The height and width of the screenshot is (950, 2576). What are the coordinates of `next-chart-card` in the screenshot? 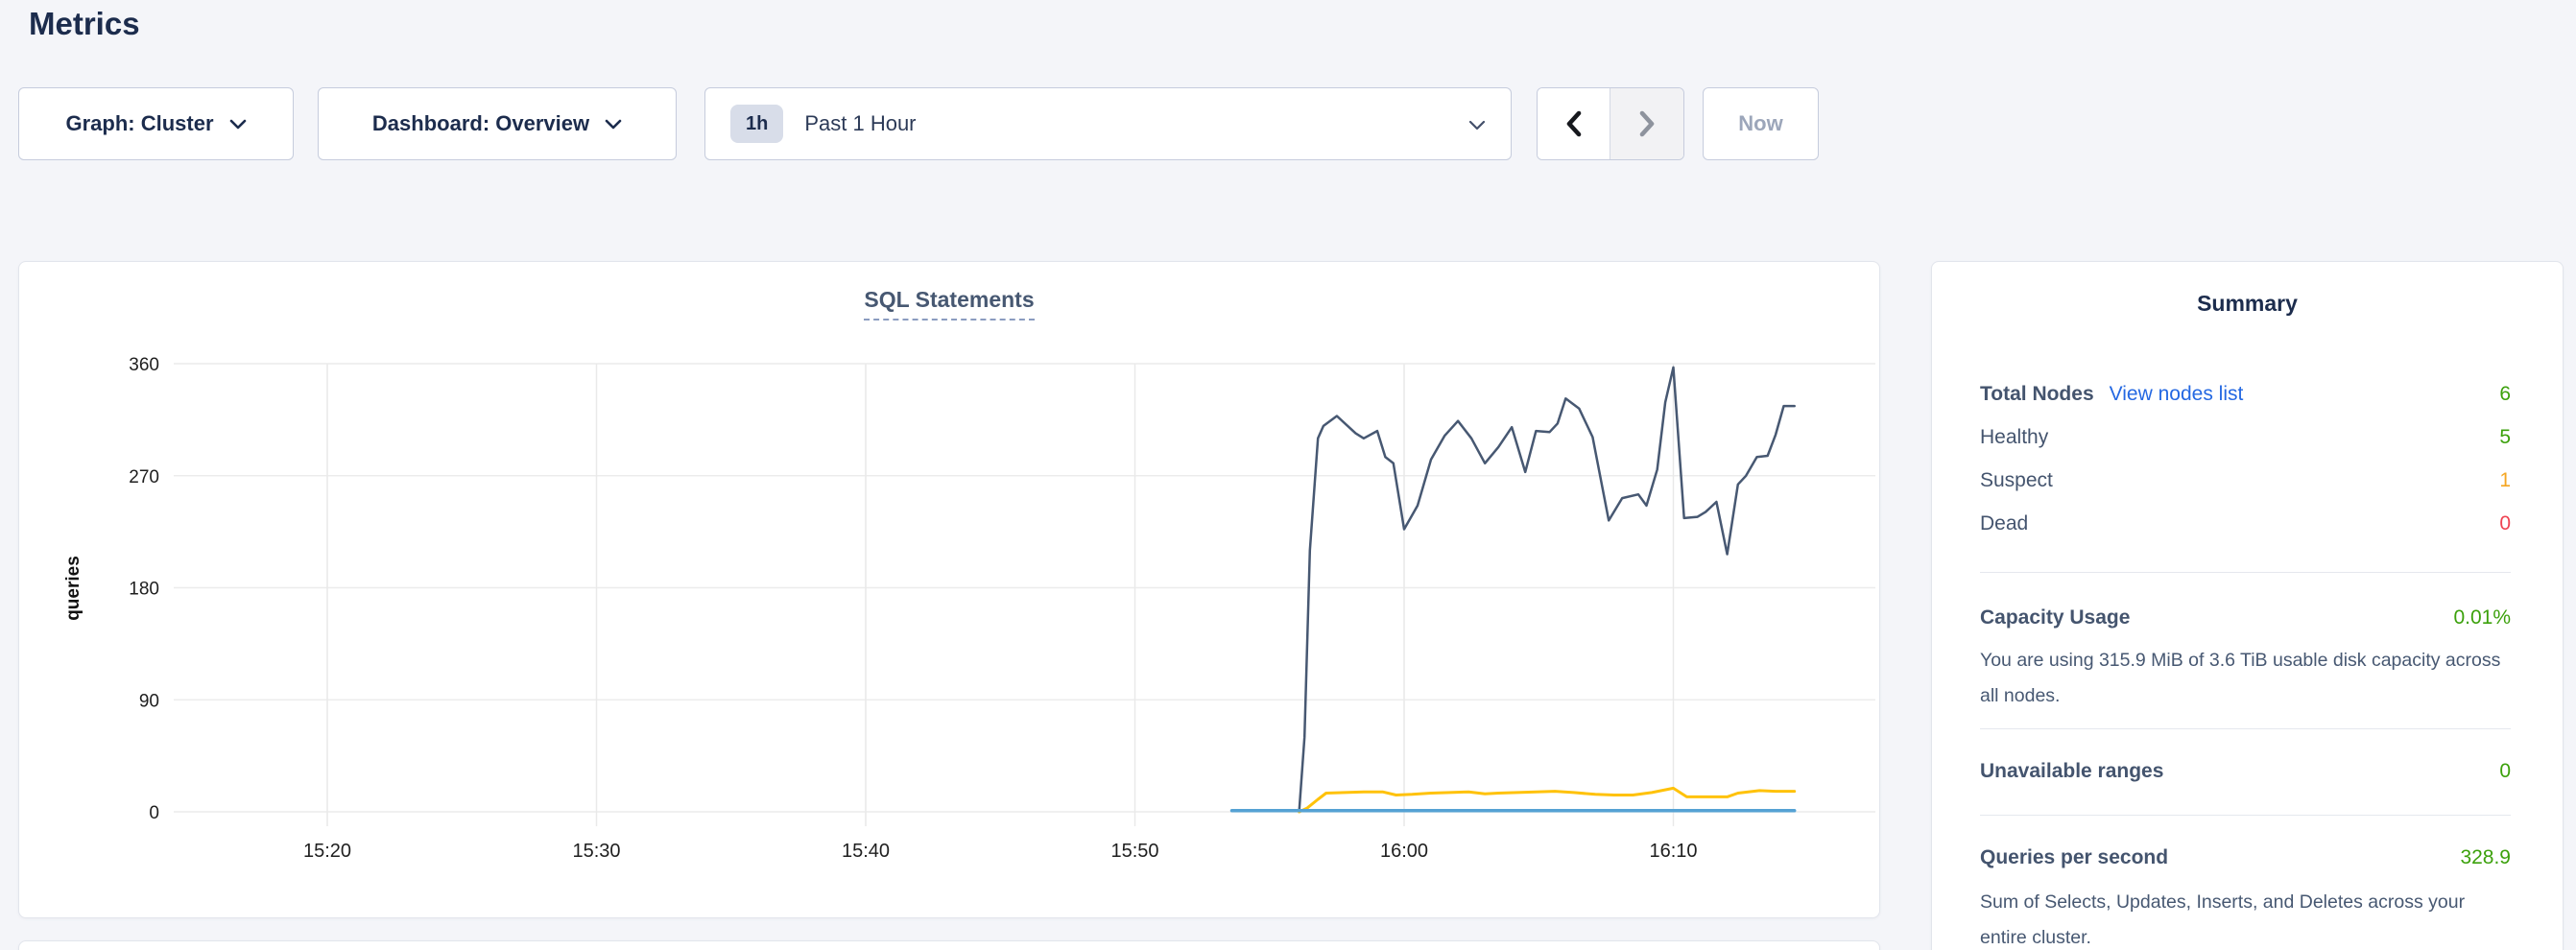 It's located at (949, 945).